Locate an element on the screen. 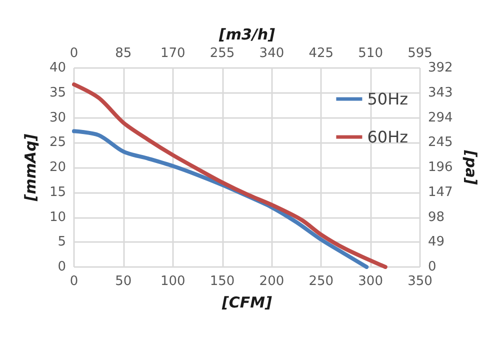  y-axis-title: [mmAq] is located at coordinates (31, 168).